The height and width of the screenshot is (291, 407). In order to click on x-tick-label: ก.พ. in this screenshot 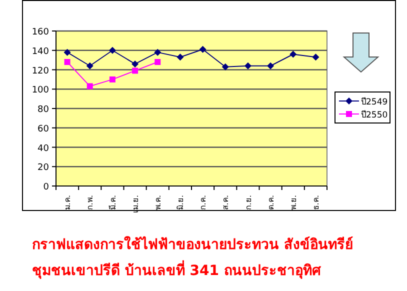, I will do `click(90, 202)`.